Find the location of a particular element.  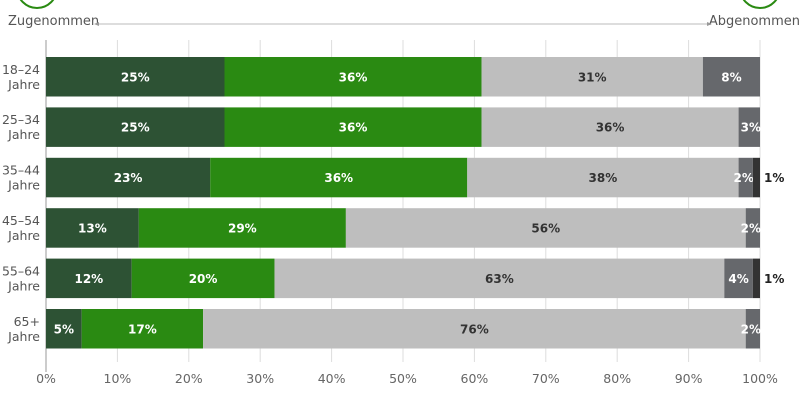

x-tick-label: 30% is located at coordinates (260, 378).